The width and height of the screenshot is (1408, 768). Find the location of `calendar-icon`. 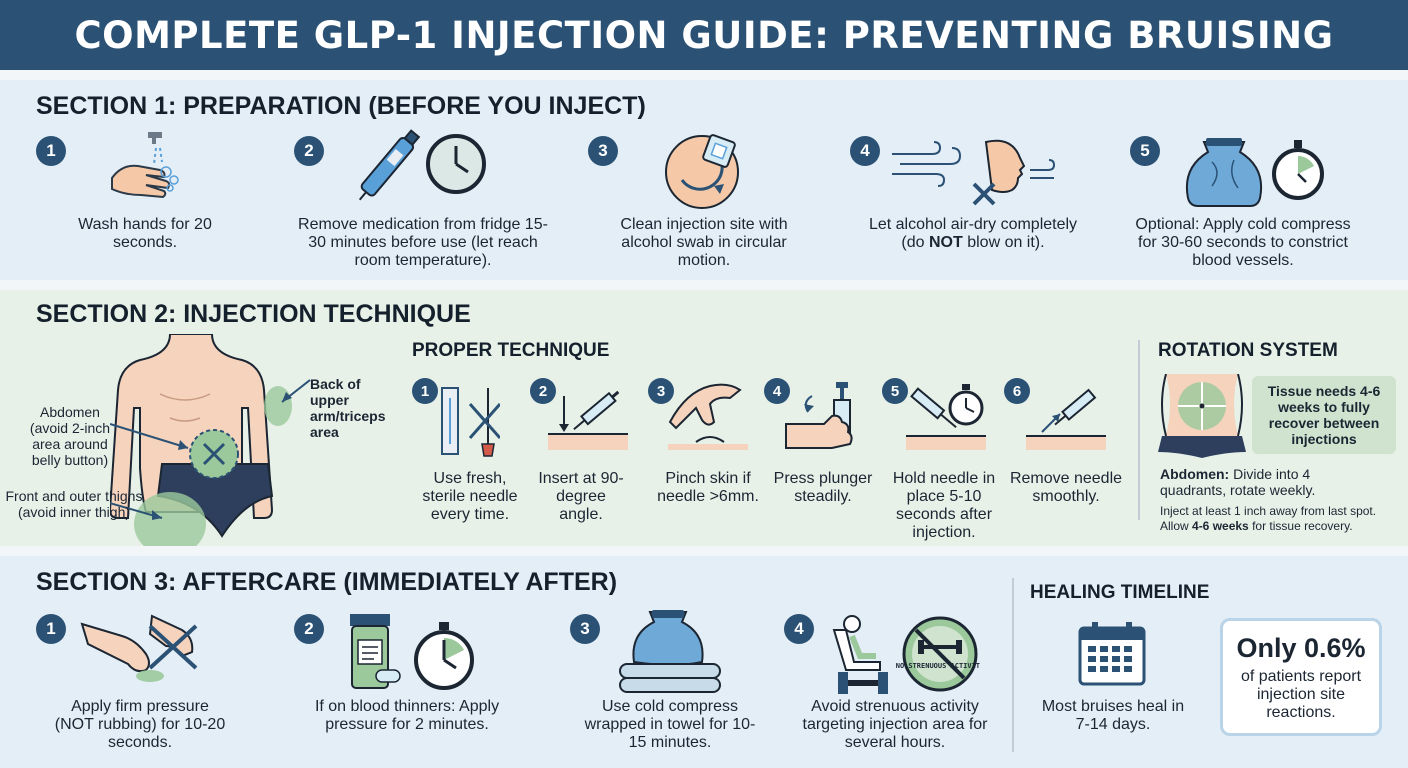

calendar-icon is located at coordinates (1112, 654).